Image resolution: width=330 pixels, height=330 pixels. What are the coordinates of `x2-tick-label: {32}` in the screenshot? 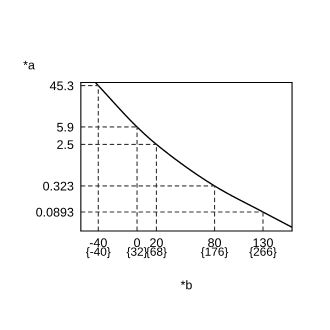 It's located at (137, 252).